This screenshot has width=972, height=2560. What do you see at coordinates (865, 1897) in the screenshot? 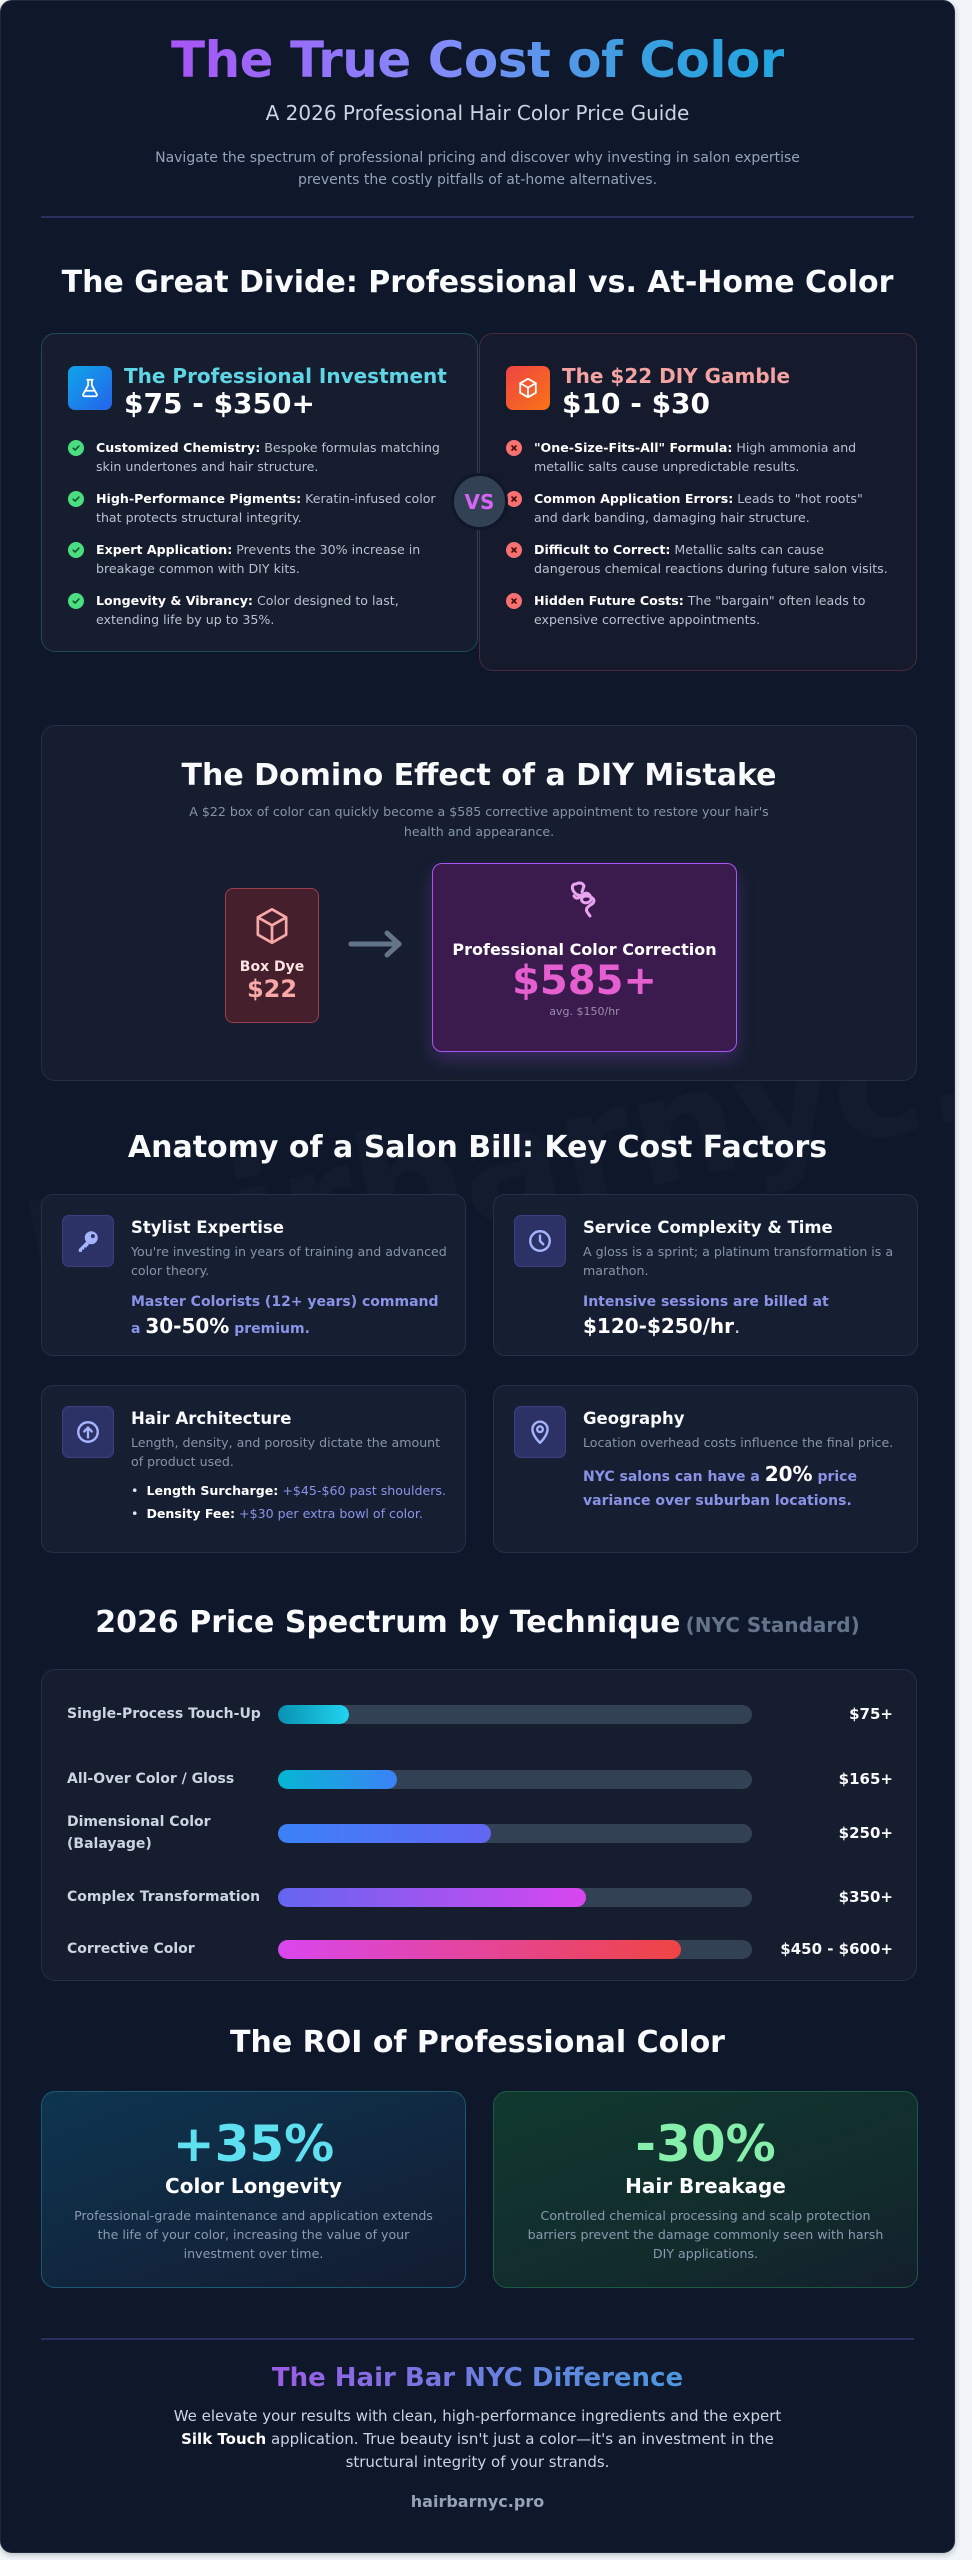
I see `price-value: $350+` at bounding box center [865, 1897].